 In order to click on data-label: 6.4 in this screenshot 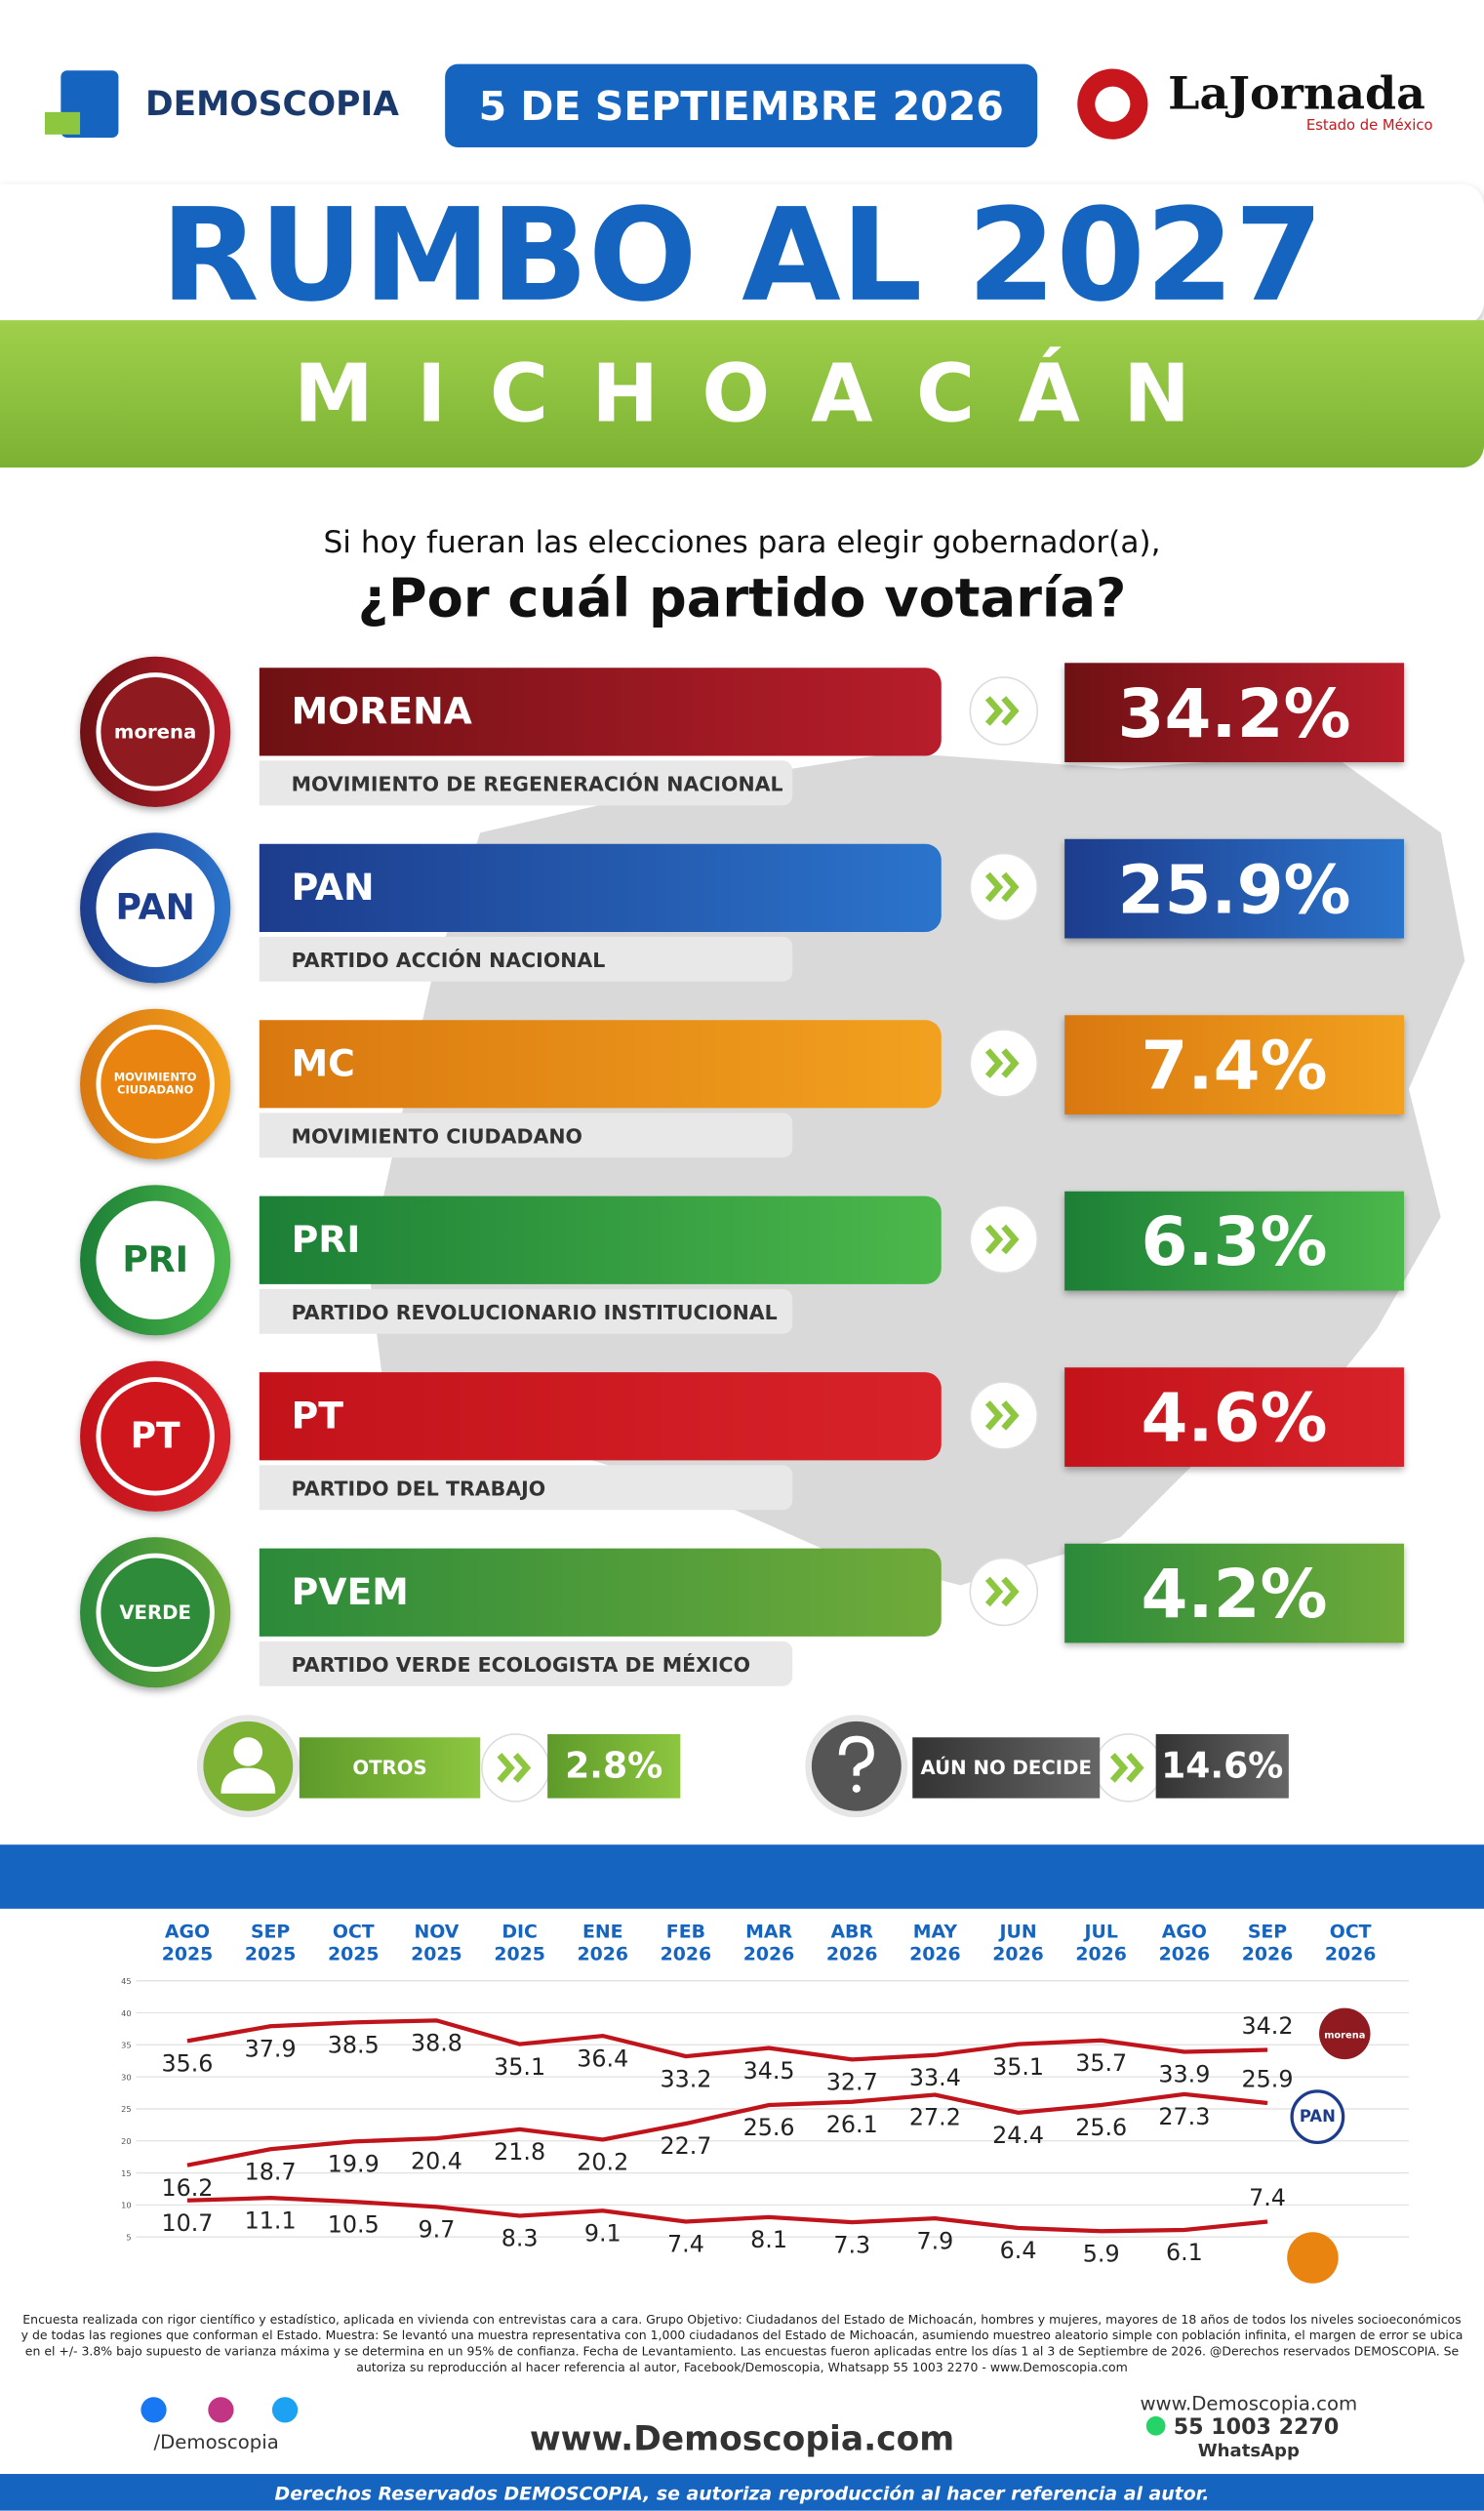, I will do `click(1018, 2251)`.